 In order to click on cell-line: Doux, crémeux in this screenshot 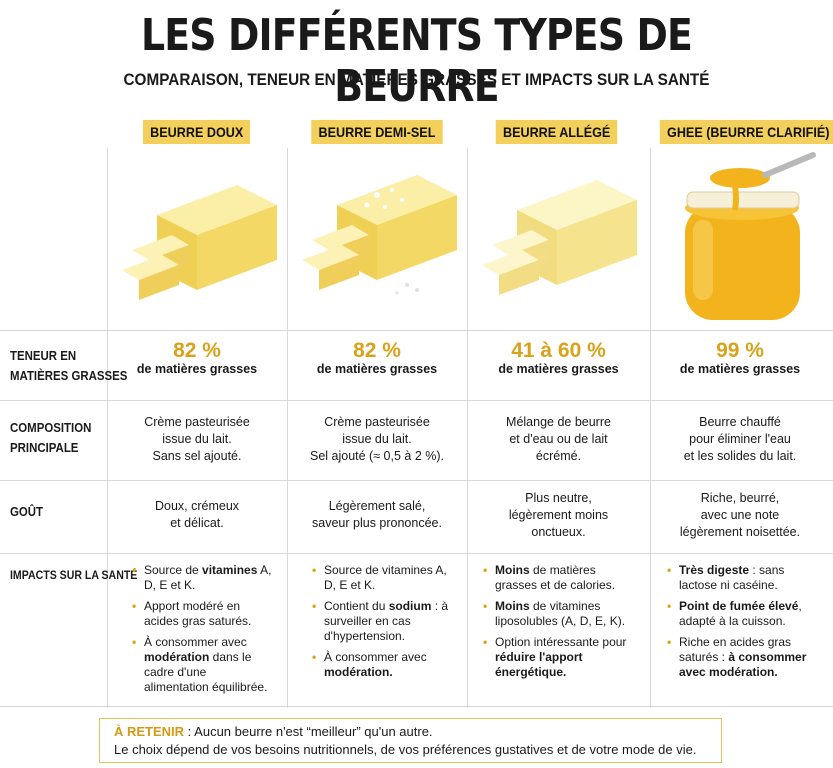, I will do `click(197, 506)`.